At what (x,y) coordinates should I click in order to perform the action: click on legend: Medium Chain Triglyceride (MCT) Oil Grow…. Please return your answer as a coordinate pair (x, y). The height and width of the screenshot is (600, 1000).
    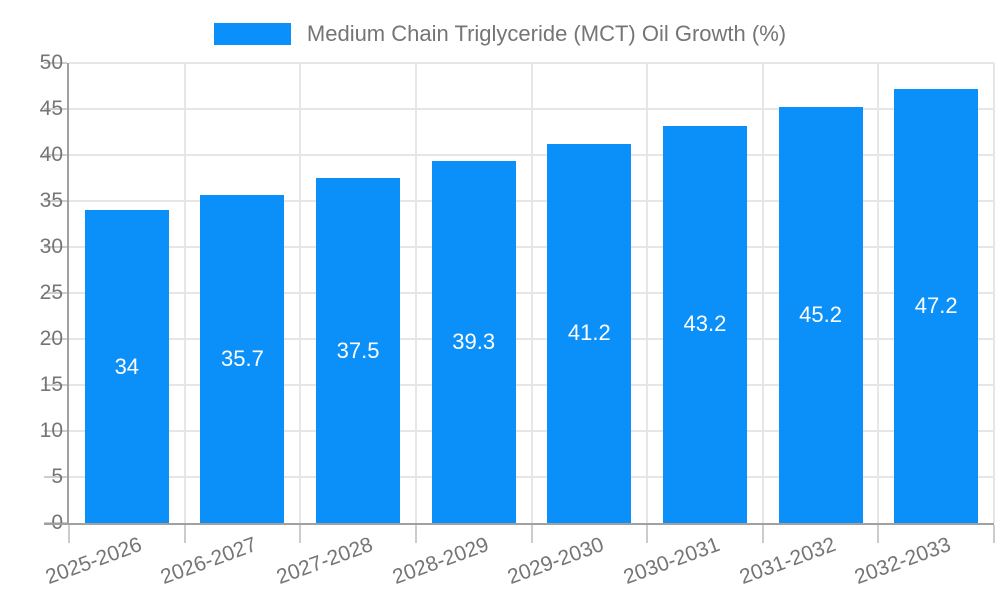
    Looking at the image, I should click on (500, 34).